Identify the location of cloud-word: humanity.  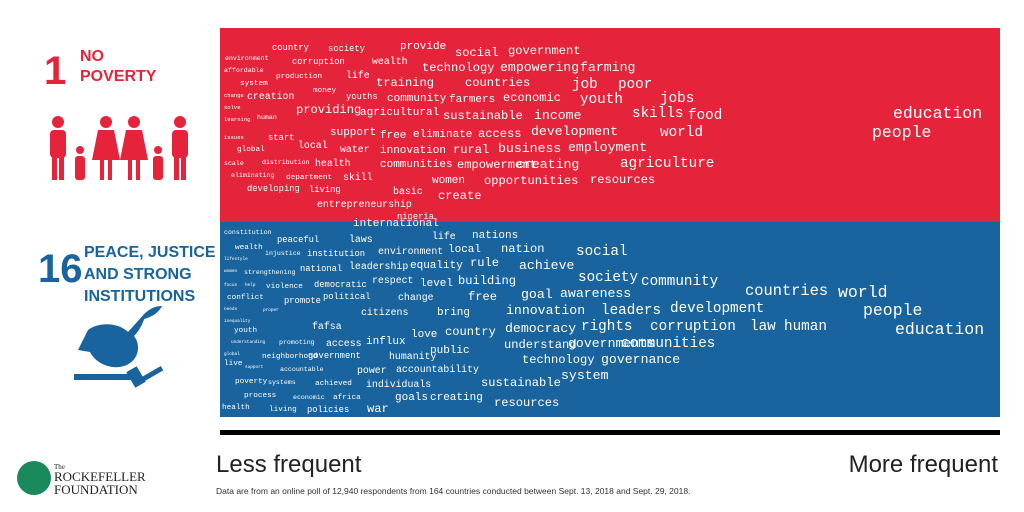
(412, 356).